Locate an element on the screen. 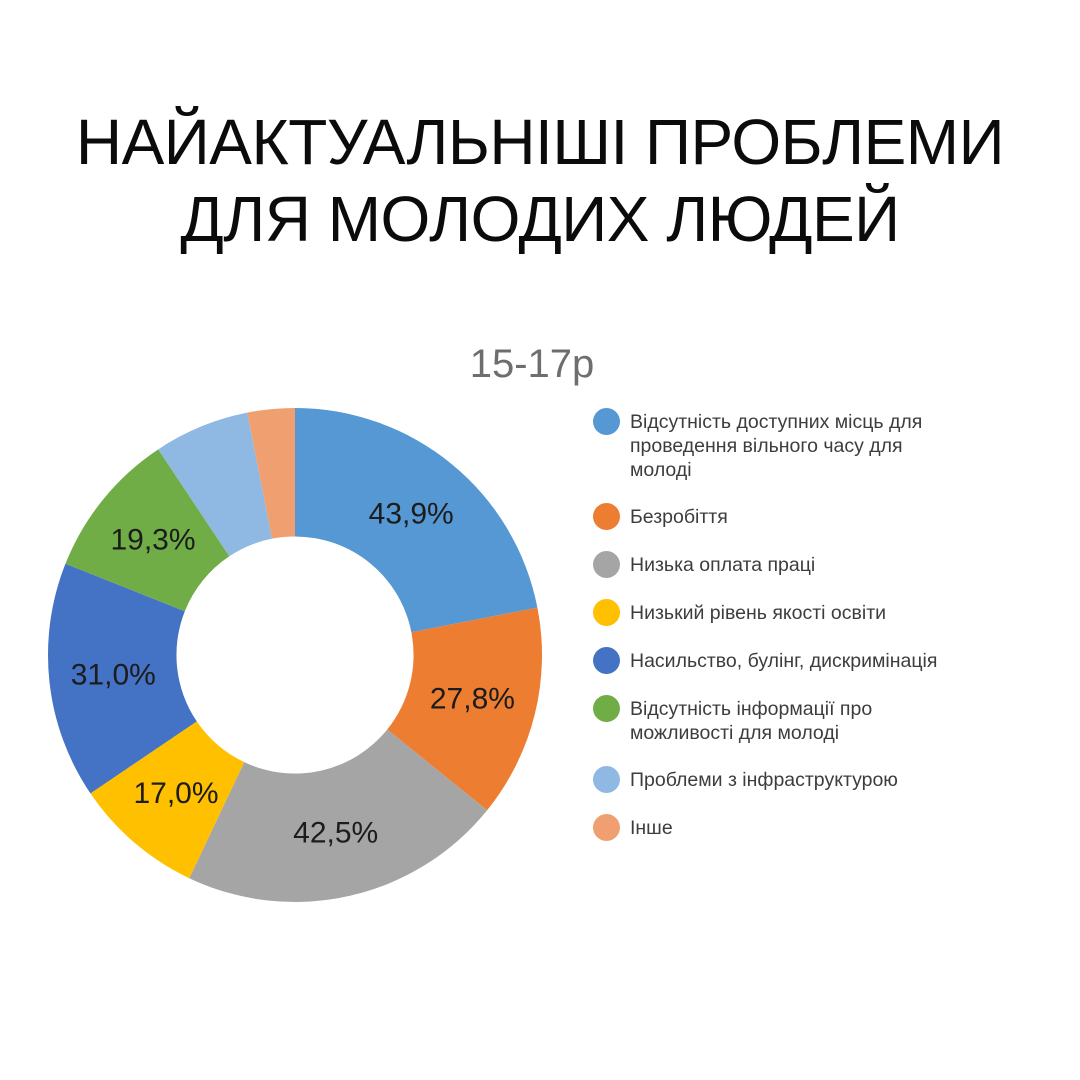  slice-label-2: 42,5% is located at coordinates (335, 833).